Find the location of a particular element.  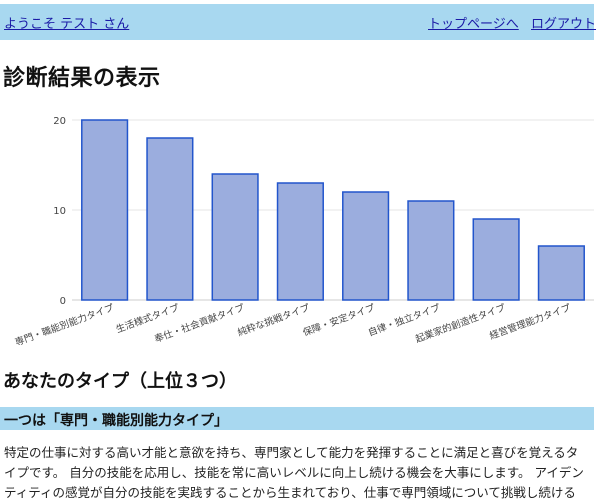

logout-link: ログアウト is located at coordinates (563, 22).